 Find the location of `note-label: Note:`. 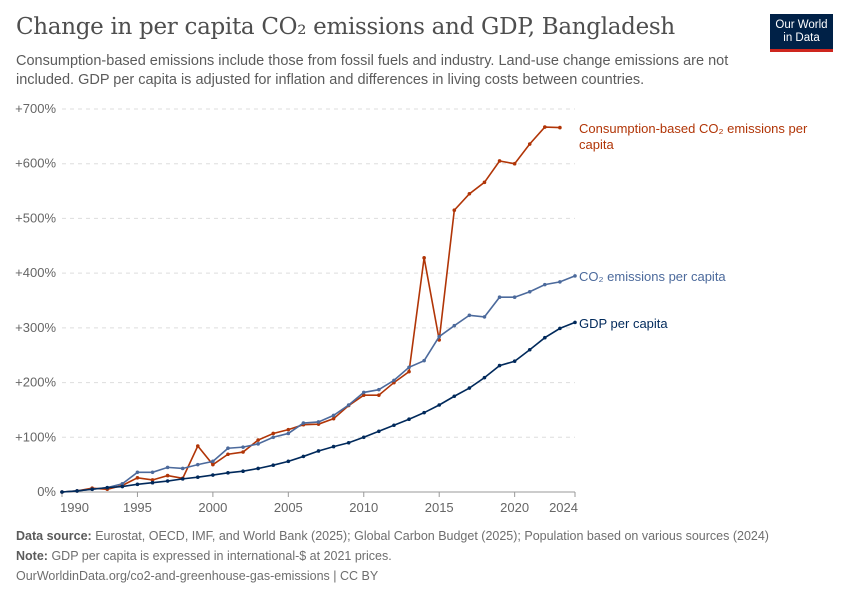

note-label: Note: is located at coordinates (32, 556).